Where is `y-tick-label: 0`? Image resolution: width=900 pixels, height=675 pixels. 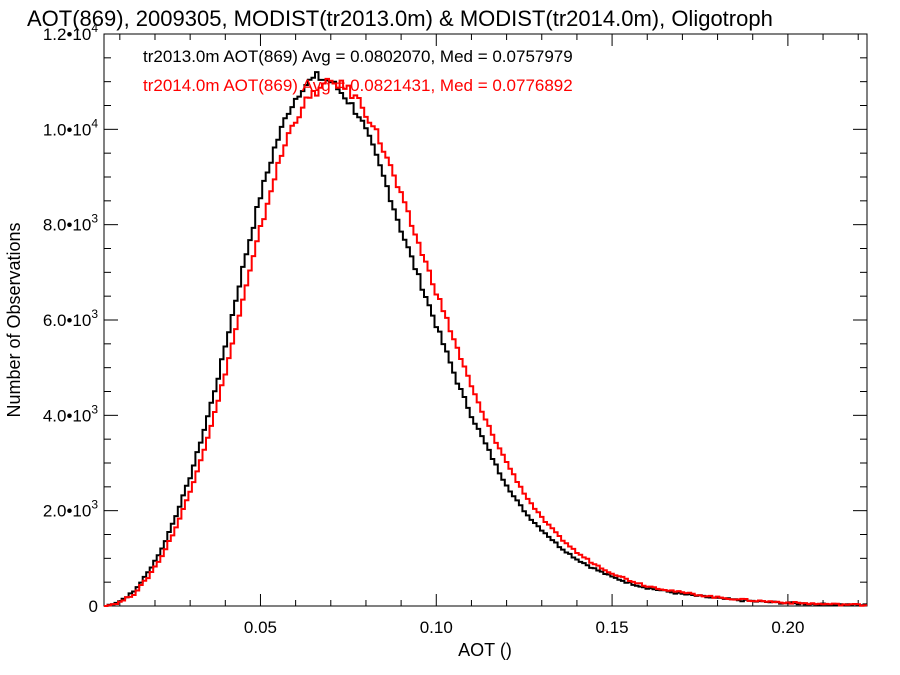 y-tick-label: 0 is located at coordinates (93, 606).